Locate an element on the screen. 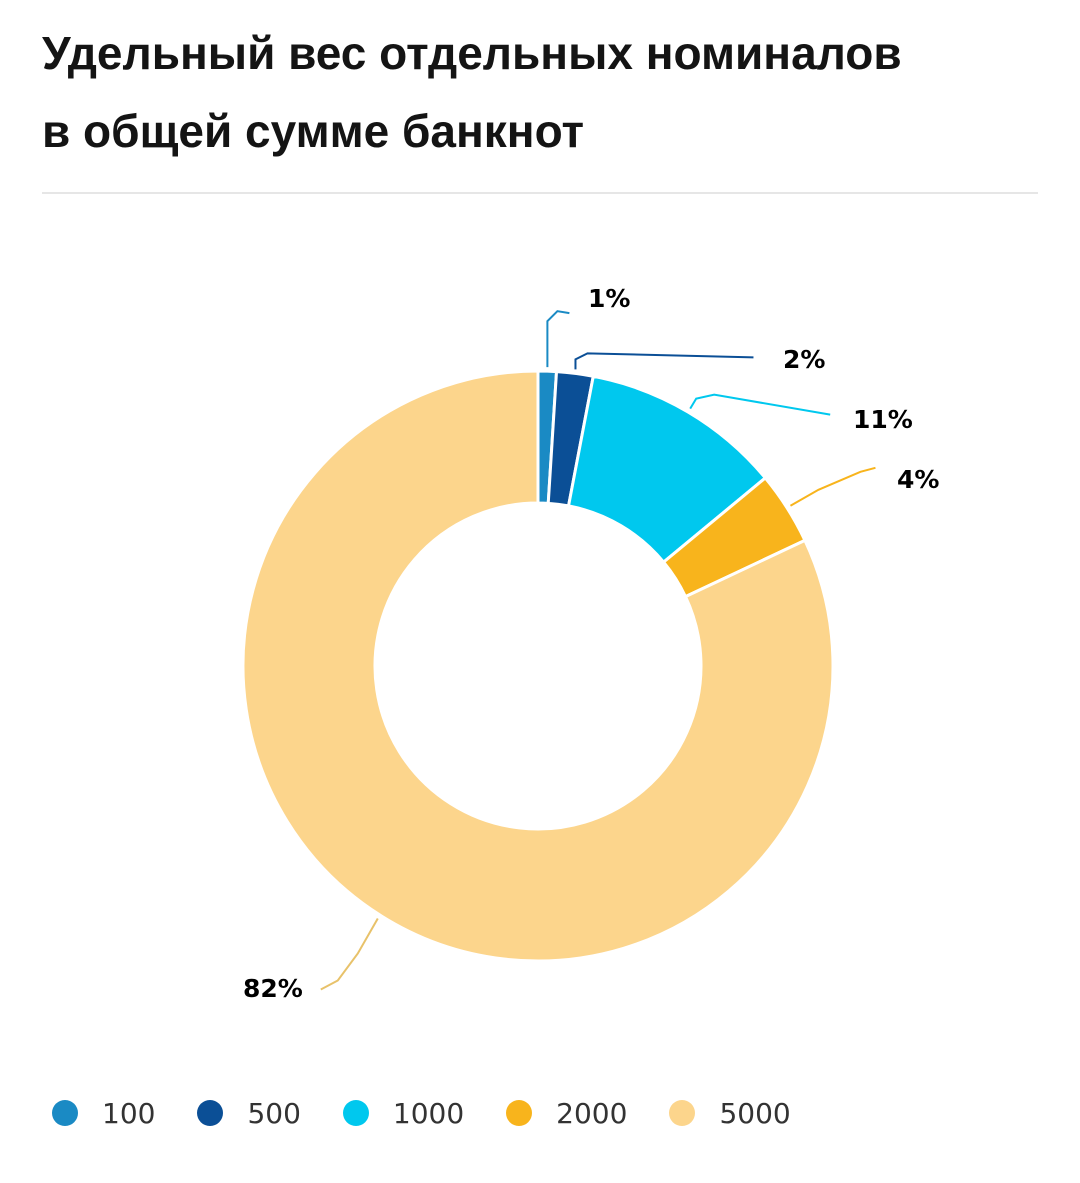 The height and width of the screenshot is (1183, 1080). legend-item-1000: 1000 is located at coordinates (403, 1113).